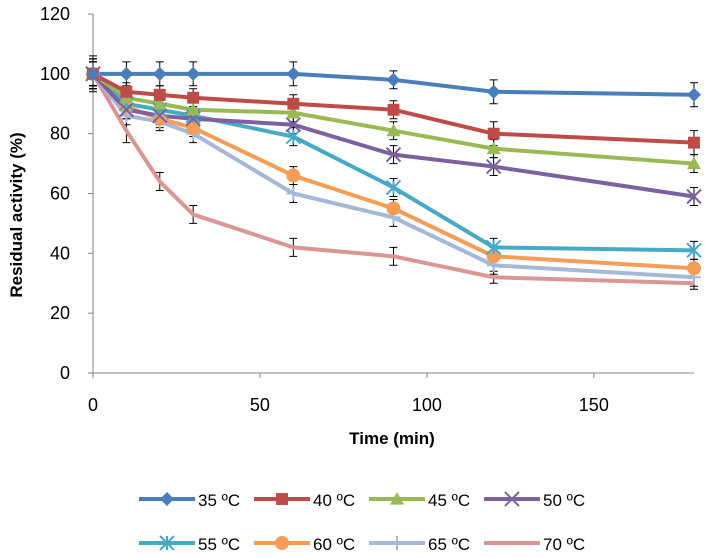  What do you see at coordinates (60, 194) in the screenshot?
I see `y-tick-label: 60` at bounding box center [60, 194].